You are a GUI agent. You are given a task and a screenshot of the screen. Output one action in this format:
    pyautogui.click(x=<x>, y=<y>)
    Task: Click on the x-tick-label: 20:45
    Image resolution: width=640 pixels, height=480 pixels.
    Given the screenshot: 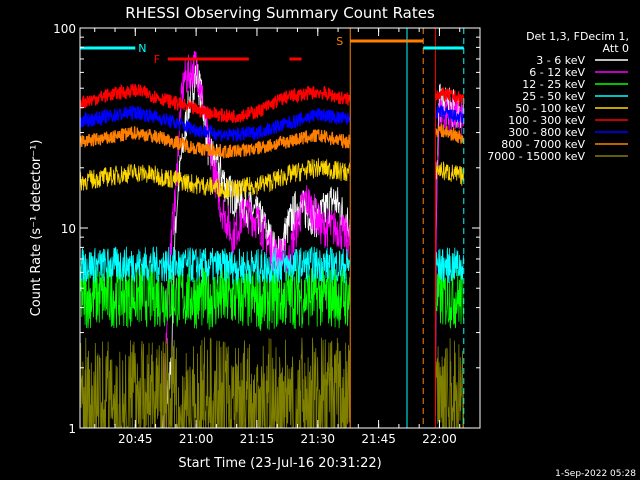 What is the action you would take?
    pyautogui.click(x=135, y=439)
    